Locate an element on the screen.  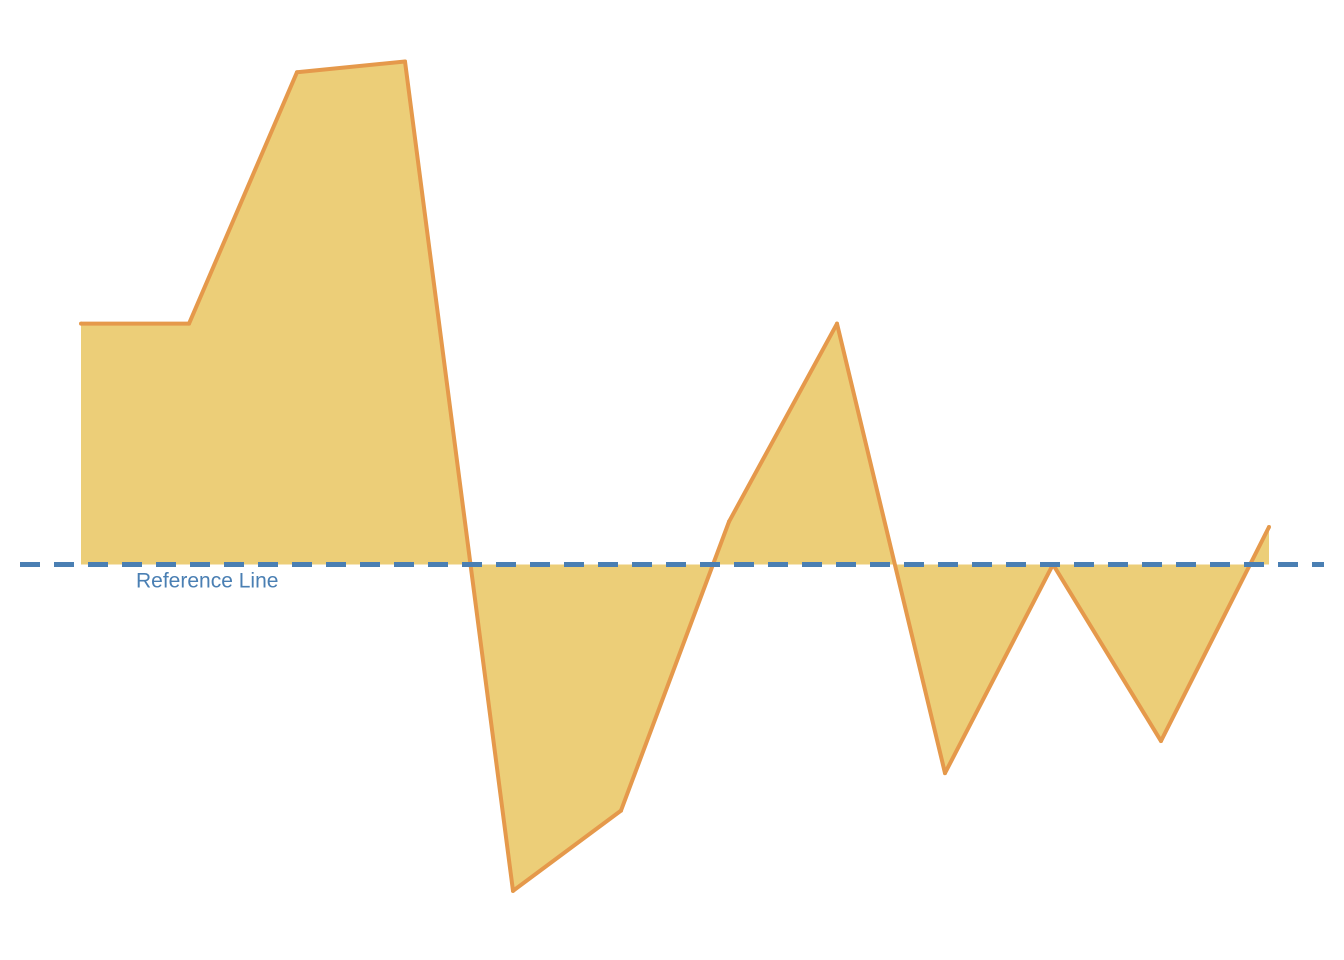
reference-line-label: Reference Line is located at coordinates (207, 580).